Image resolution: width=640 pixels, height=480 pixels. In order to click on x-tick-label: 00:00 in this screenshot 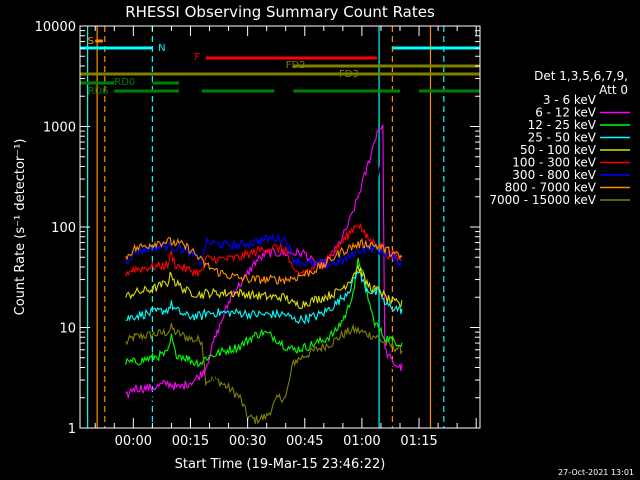, I will do `click(133, 441)`.